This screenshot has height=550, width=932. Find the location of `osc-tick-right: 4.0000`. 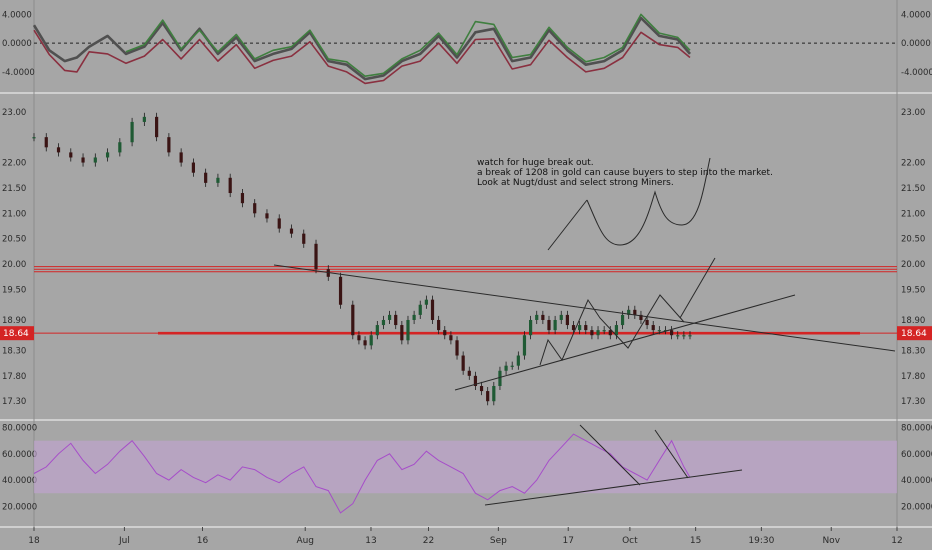

osc-tick-right: 4.0000 is located at coordinates (916, 15).